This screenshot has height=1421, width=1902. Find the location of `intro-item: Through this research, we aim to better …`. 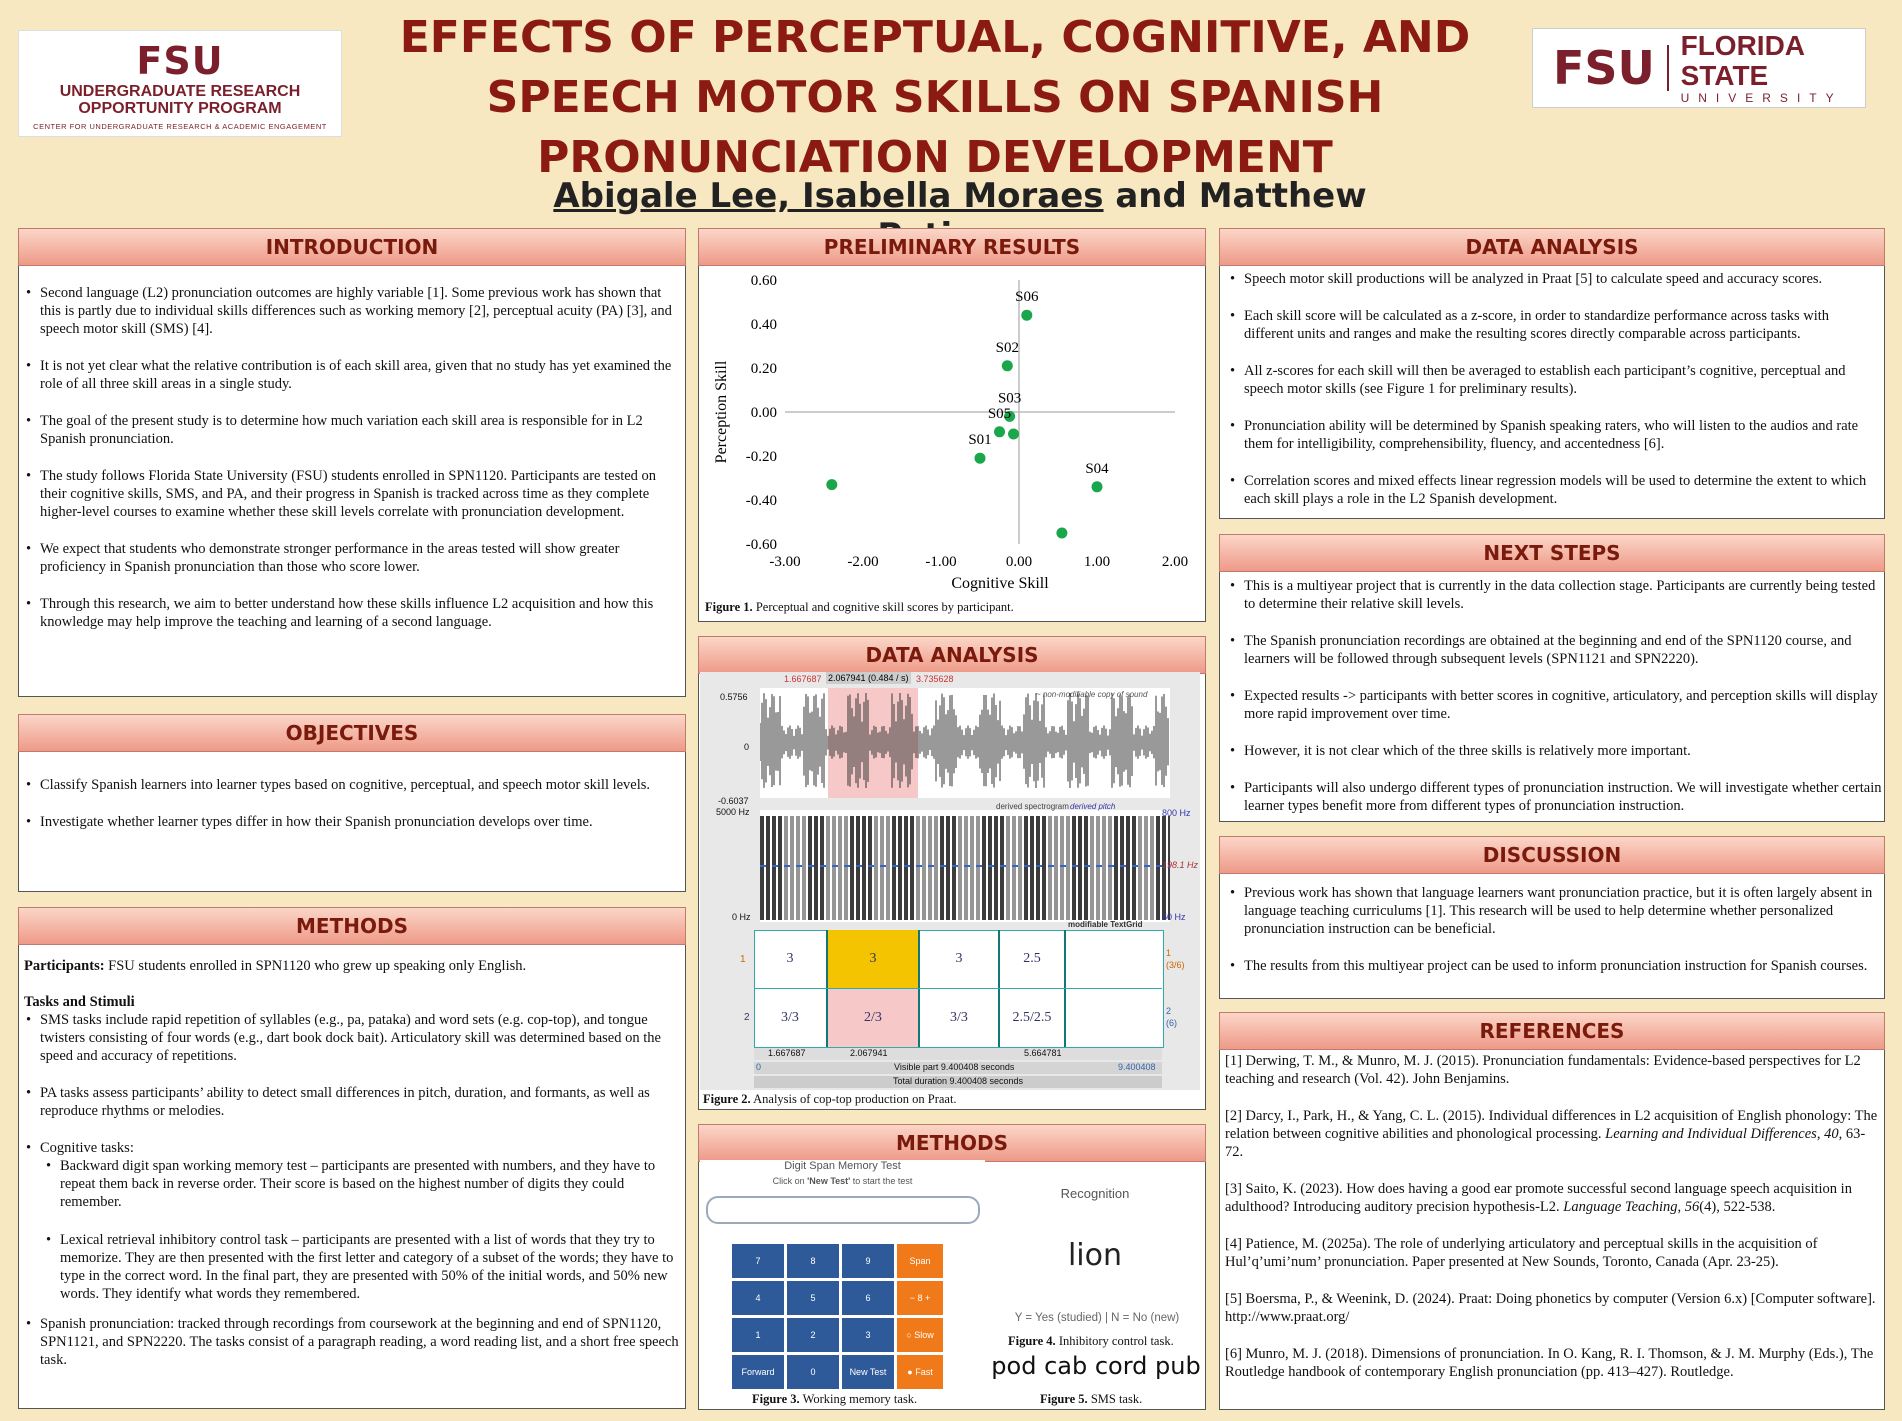

intro-item: Through this research, we aim to better … is located at coordinates (352, 613).